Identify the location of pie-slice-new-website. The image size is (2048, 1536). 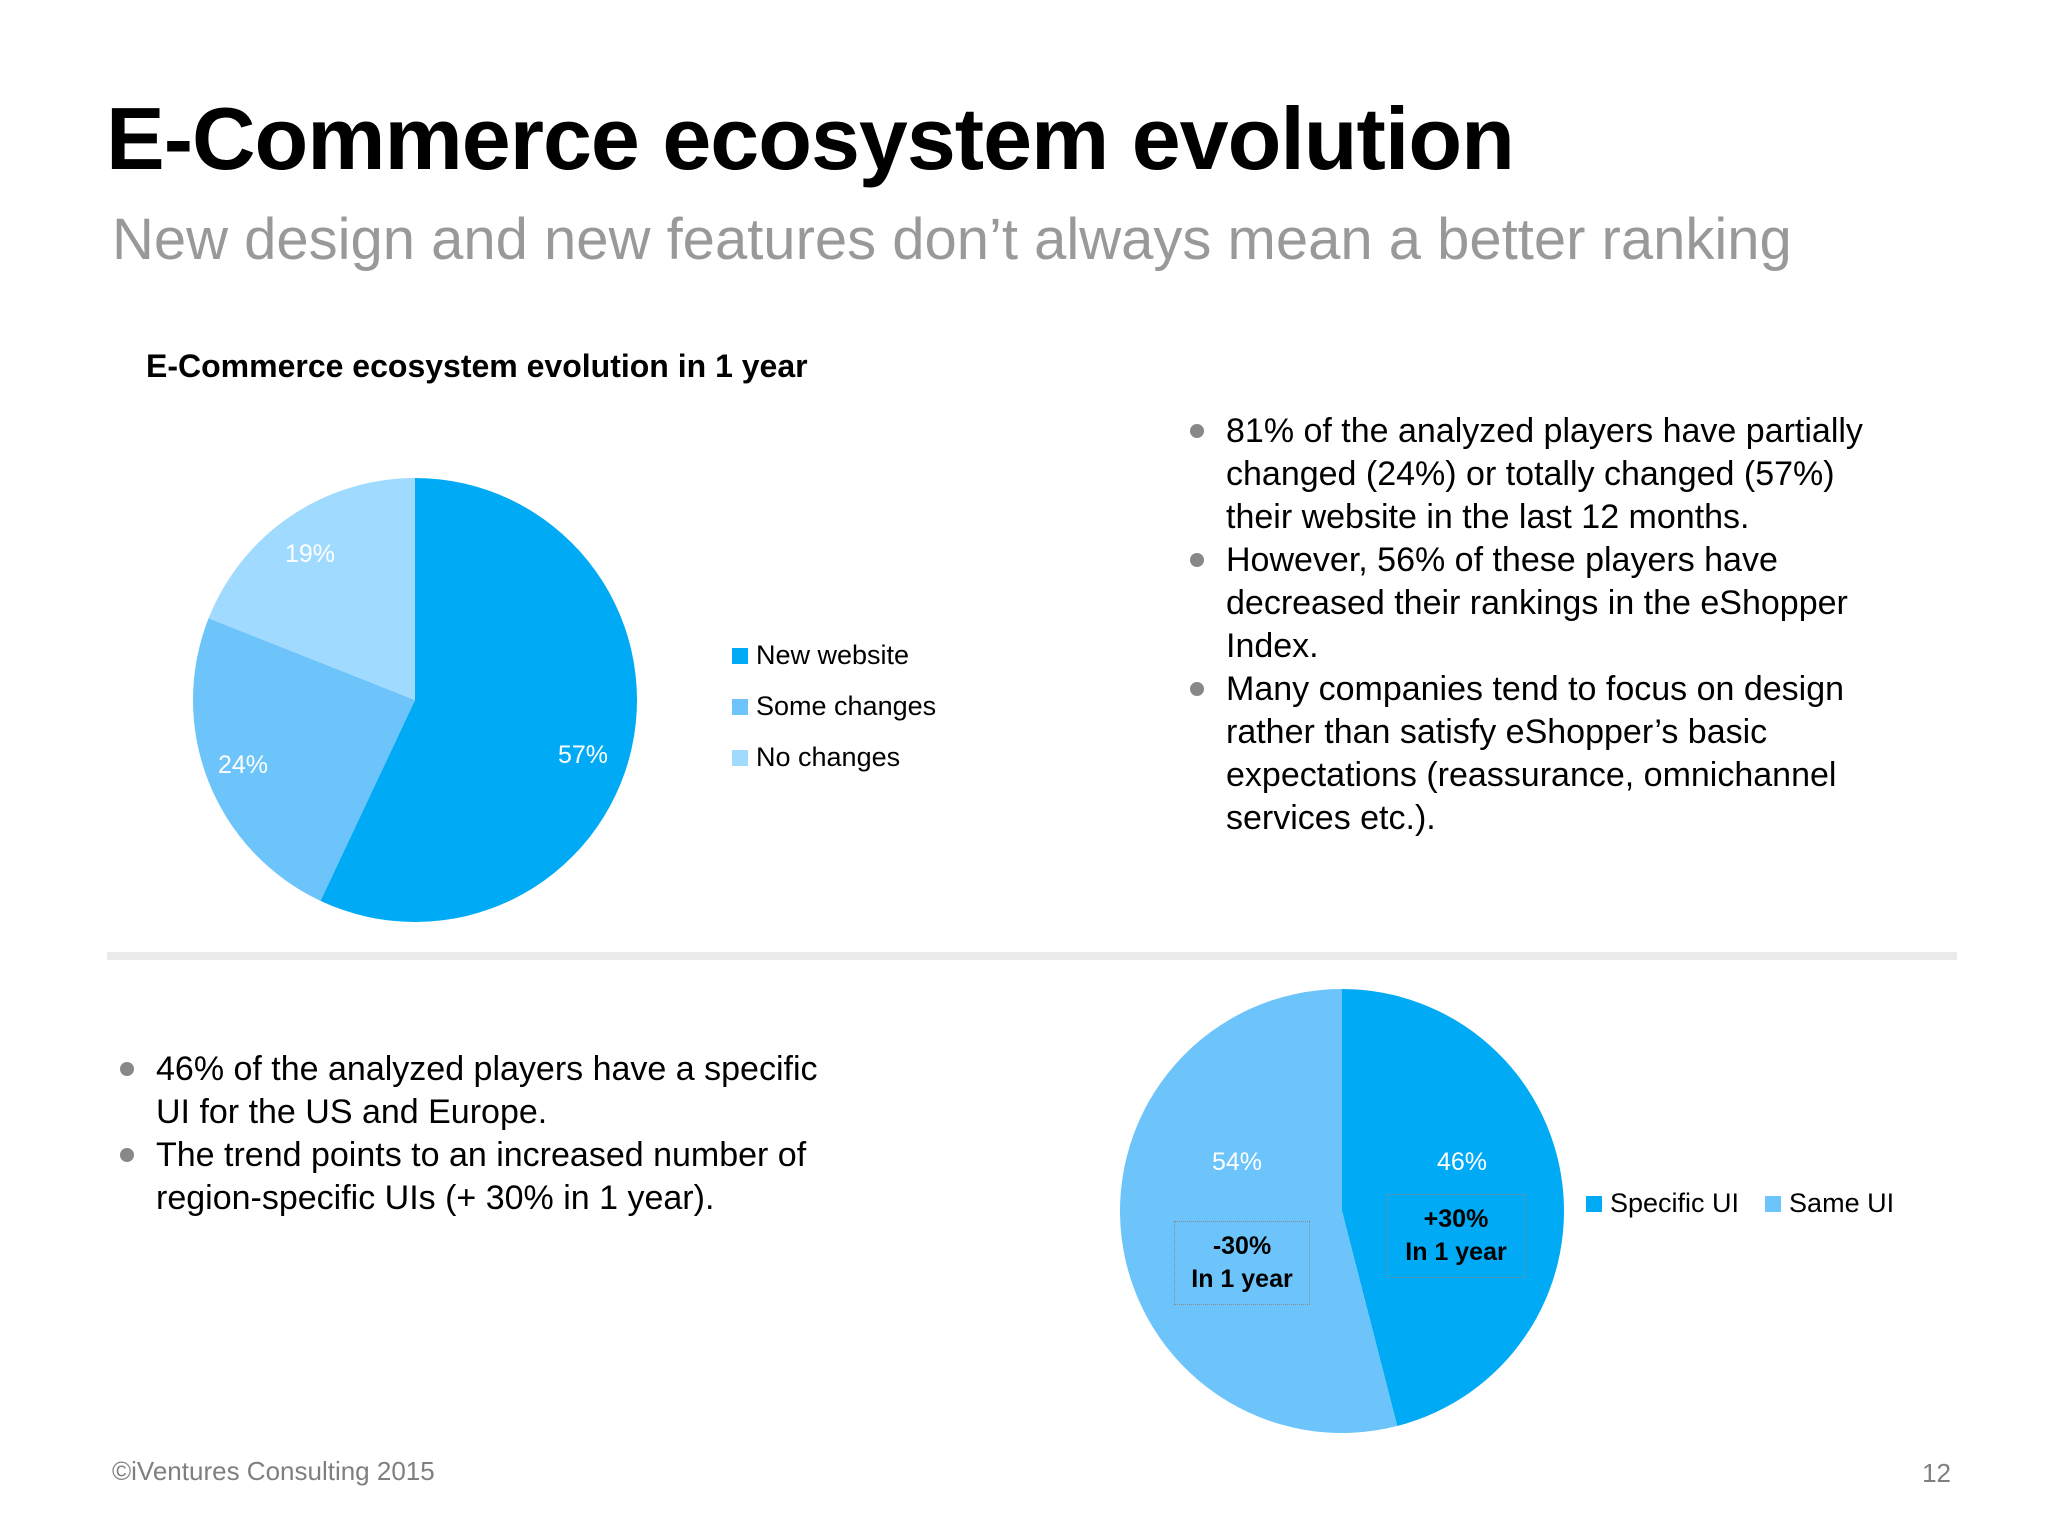
(478, 700).